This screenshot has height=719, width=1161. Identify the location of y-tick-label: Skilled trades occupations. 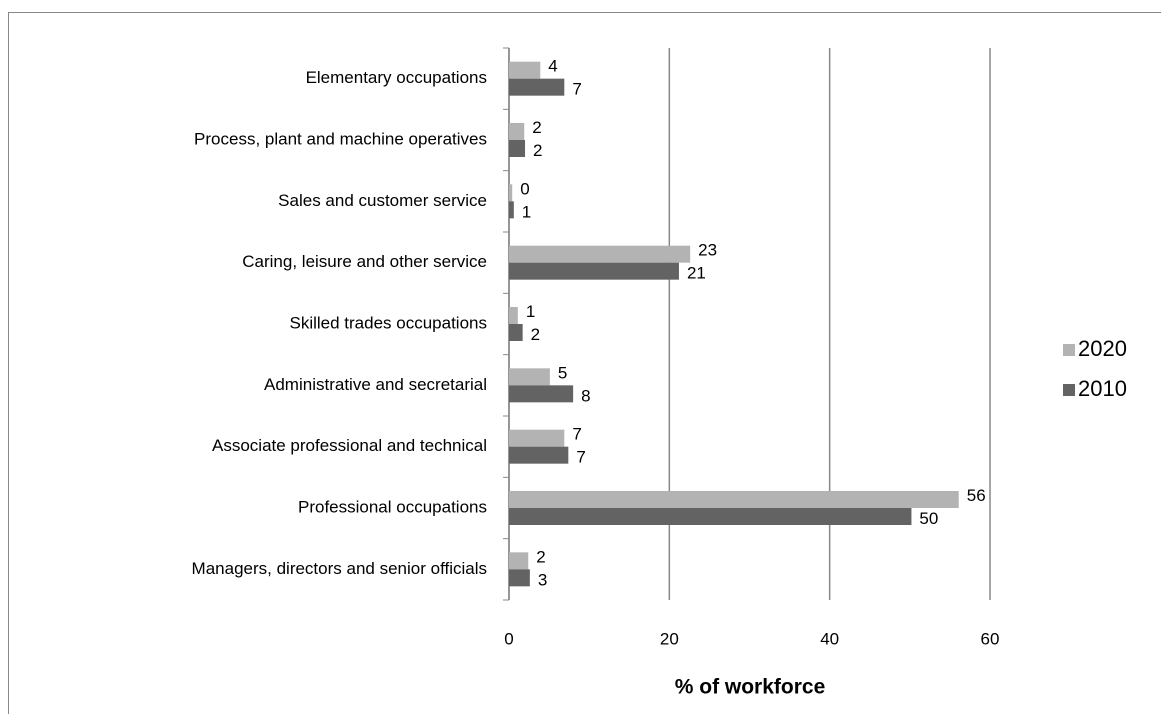
(388, 322).